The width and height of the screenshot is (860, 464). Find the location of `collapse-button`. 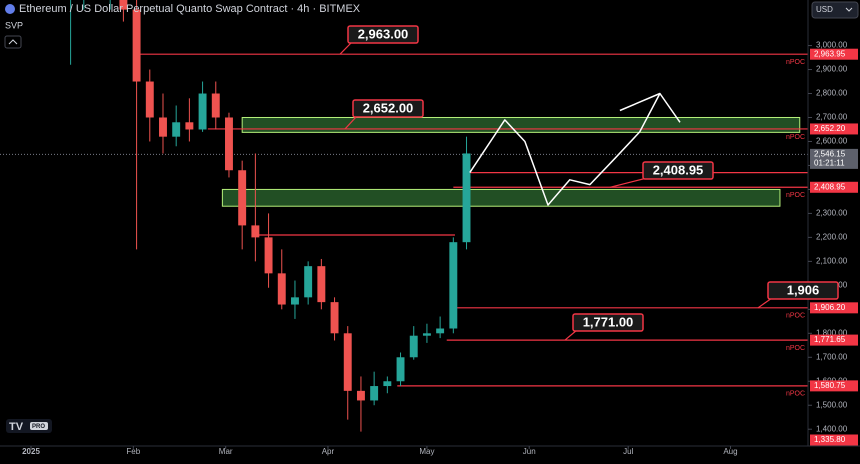

collapse-button is located at coordinates (13, 42).